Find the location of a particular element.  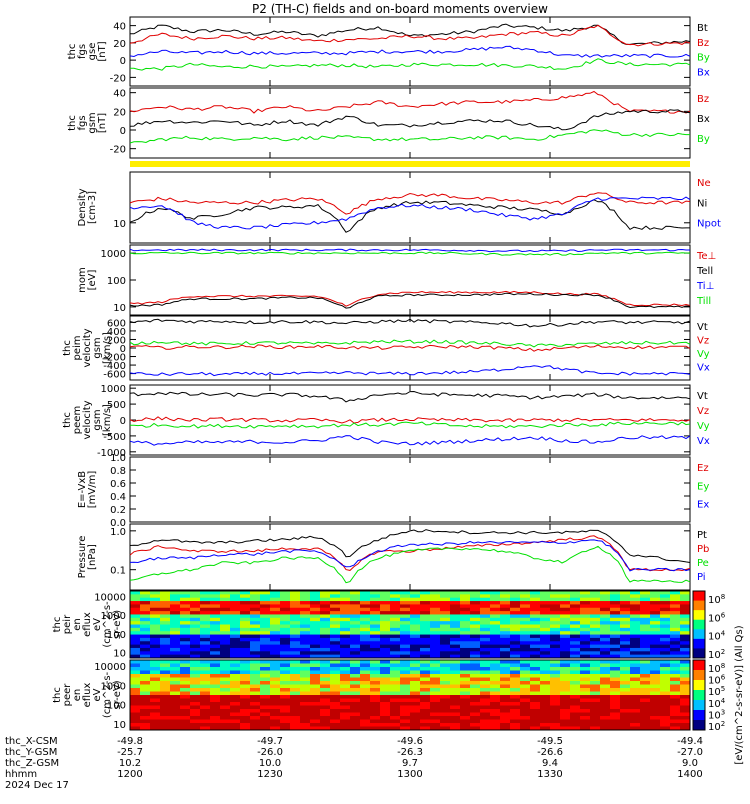

y-axis-label: (cm^2-s- is located at coordinates (107, 694).